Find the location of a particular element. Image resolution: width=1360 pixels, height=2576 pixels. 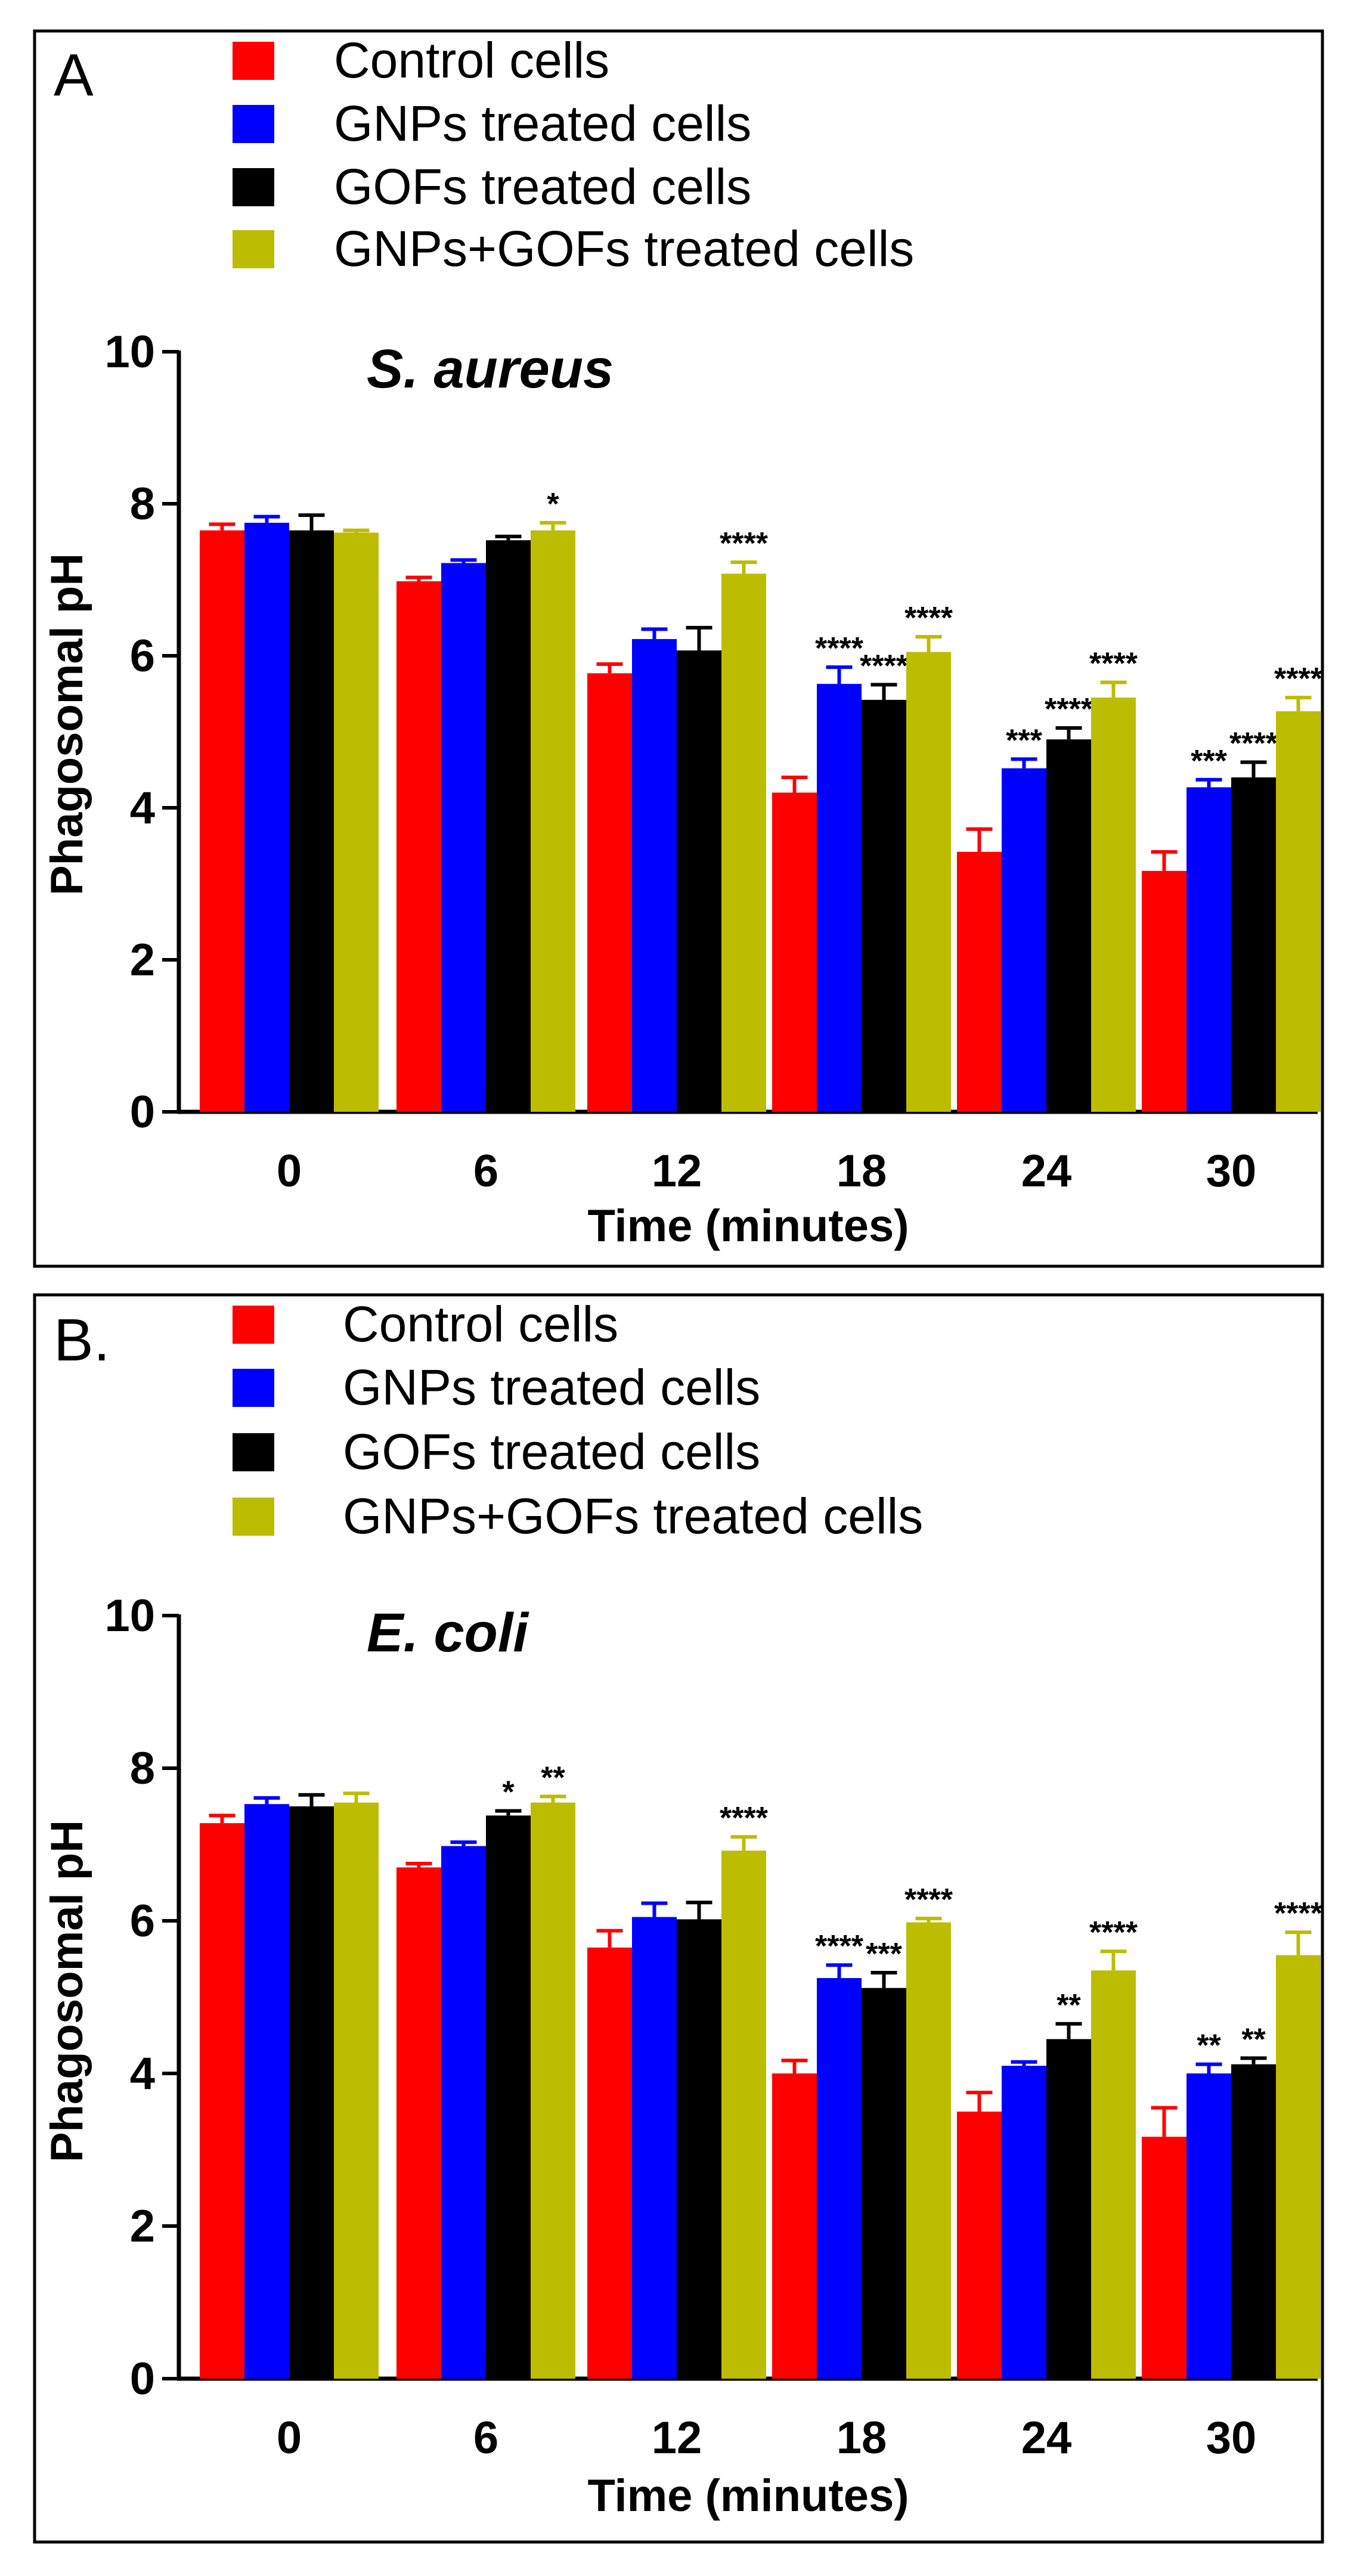

significance-2-5: **** is located at coordinates (1253, 744).